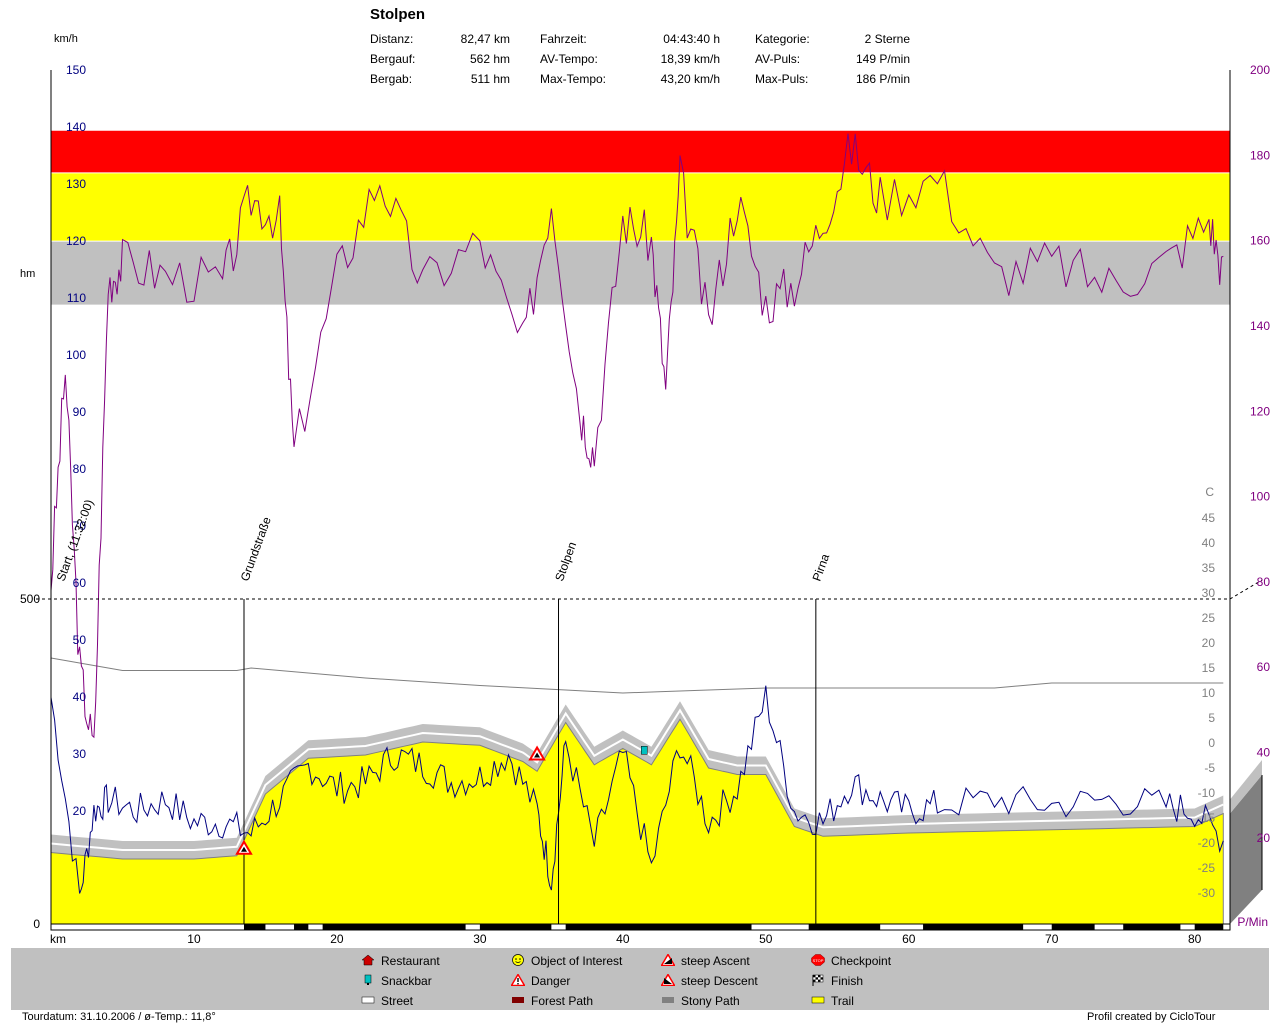 This screenshot has width=1280, height=1024. What do you see at coordinates (30, 599) in the screenshot?
I see `elevation-tick-label: 500` at bounding box center [30, 599].